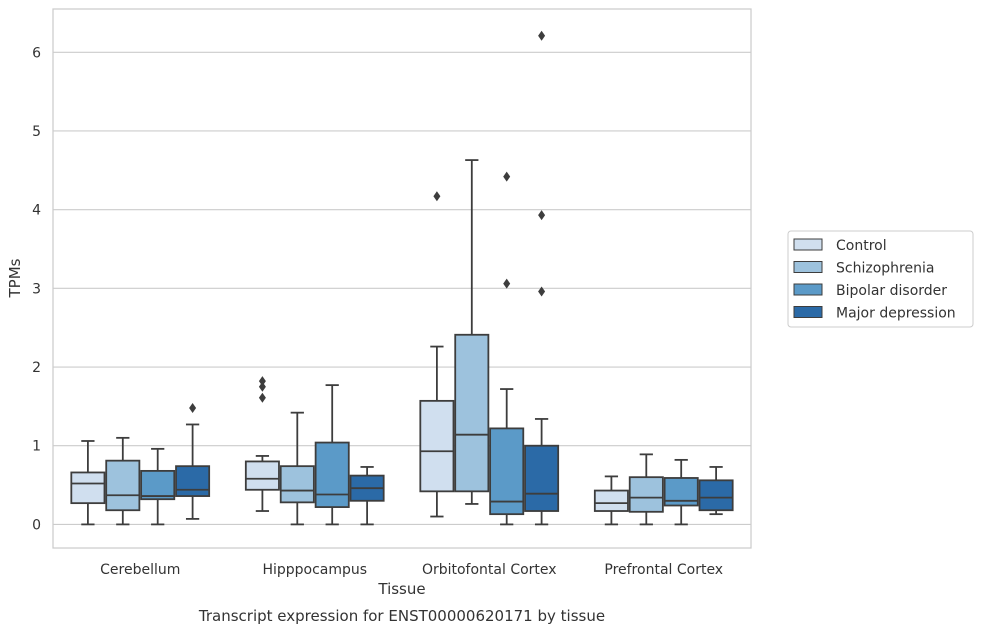 The image size is (983, 634). I want to click on legend-label: Bipolar disorder, so click(891, 291).